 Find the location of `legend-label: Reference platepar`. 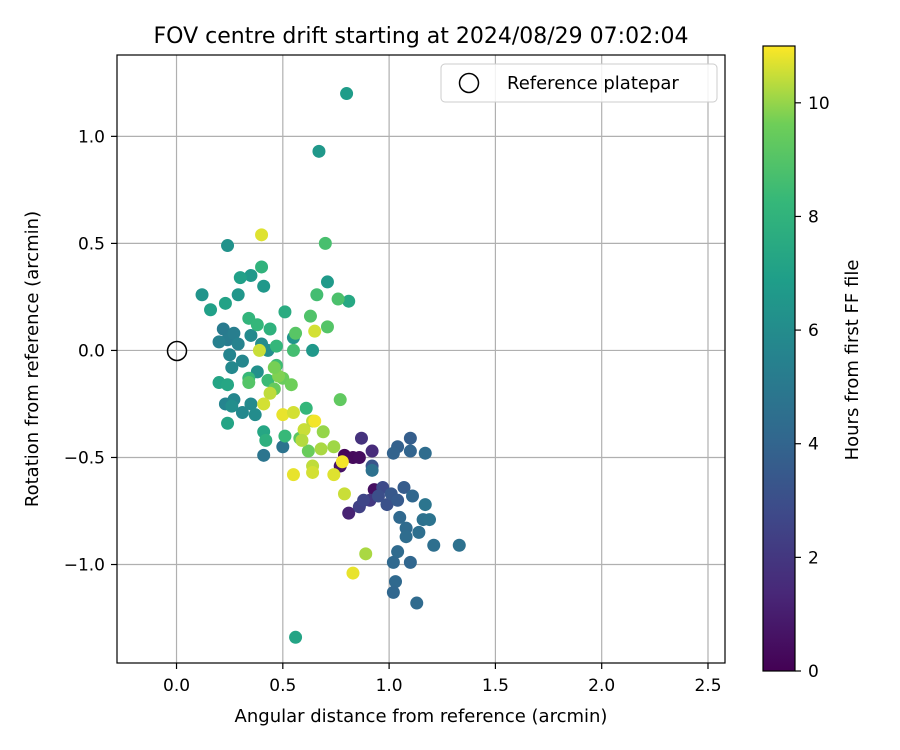

legend-label: Reference platepar is located at coordinates (593, 83).